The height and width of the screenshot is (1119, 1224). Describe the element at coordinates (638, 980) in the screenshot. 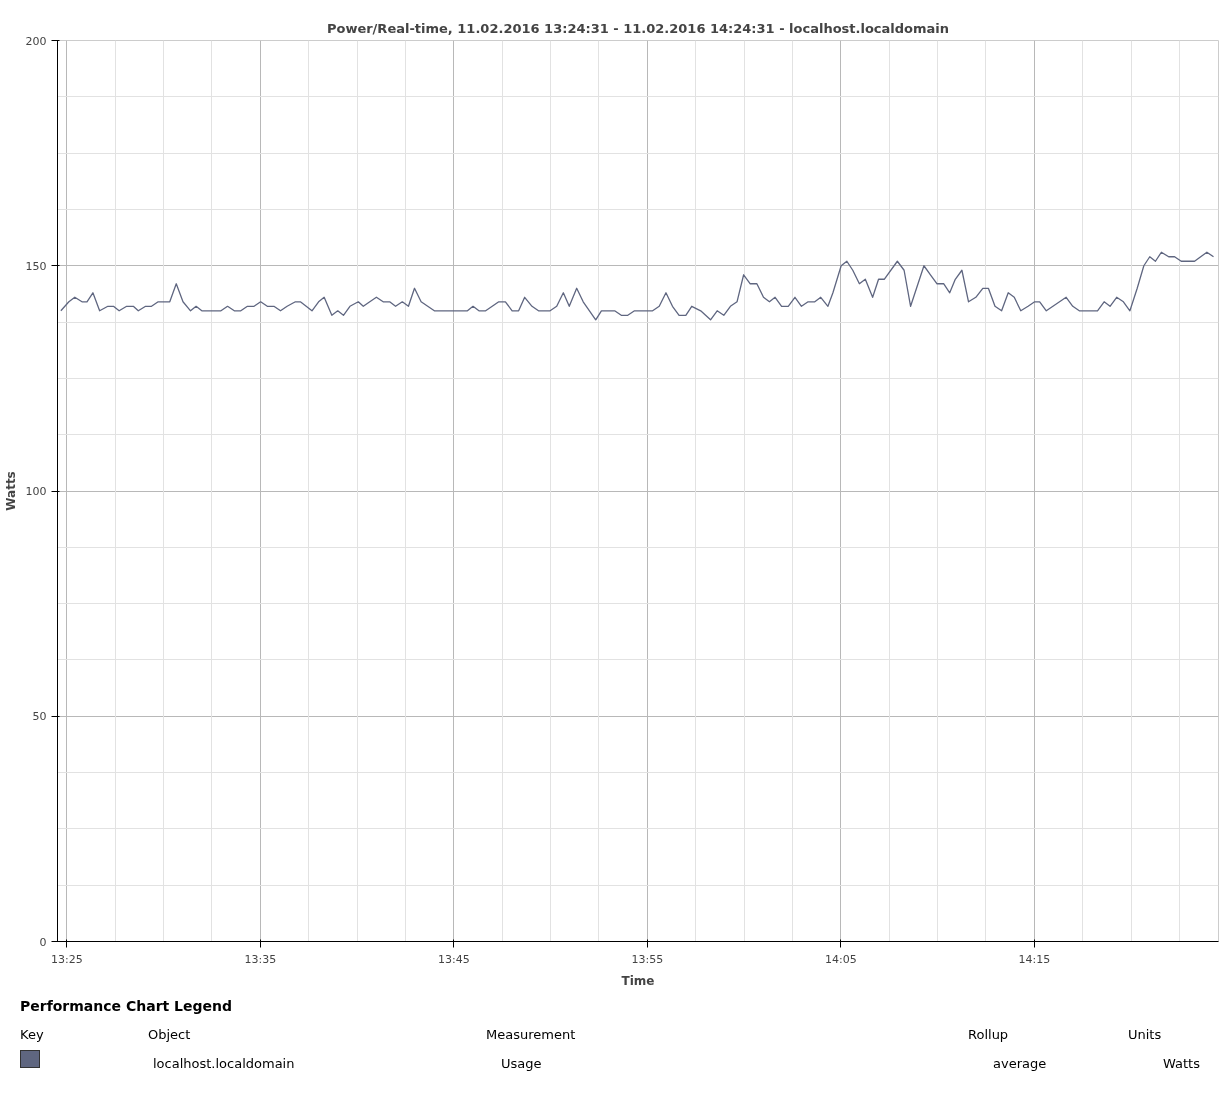

I see `x-axis-title: Time` at that location.